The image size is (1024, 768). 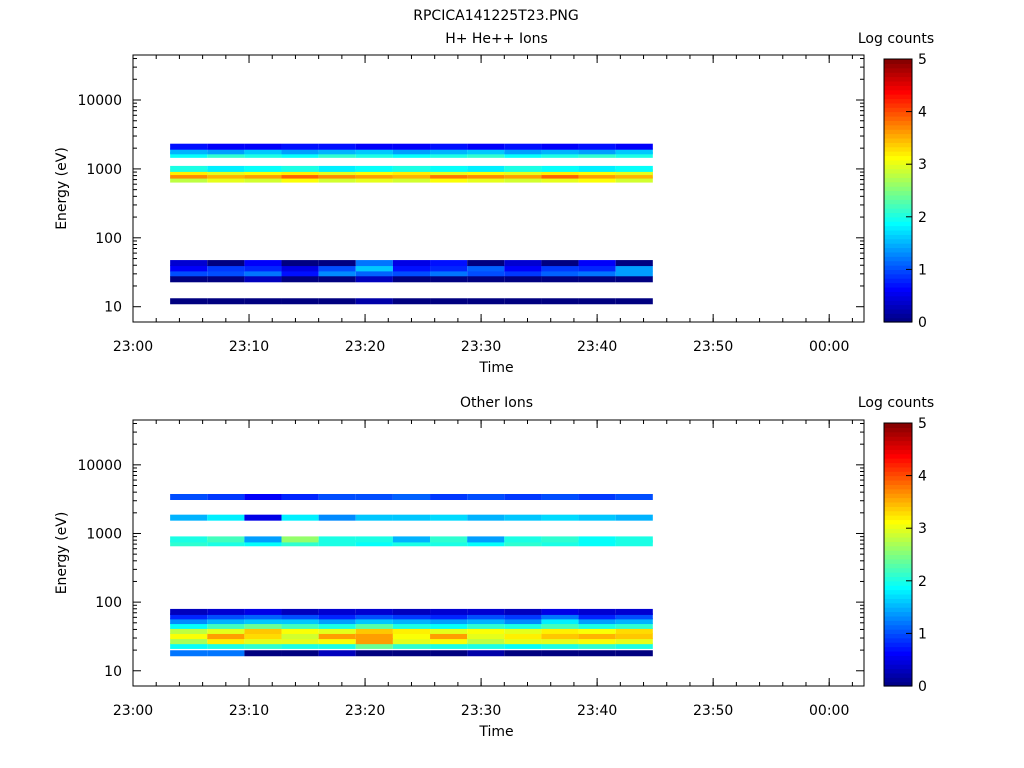 What do you see at coordinates (108, 603) in the screenshot?
I see `y-tick-label: 100` at bounding box center [108, 603].